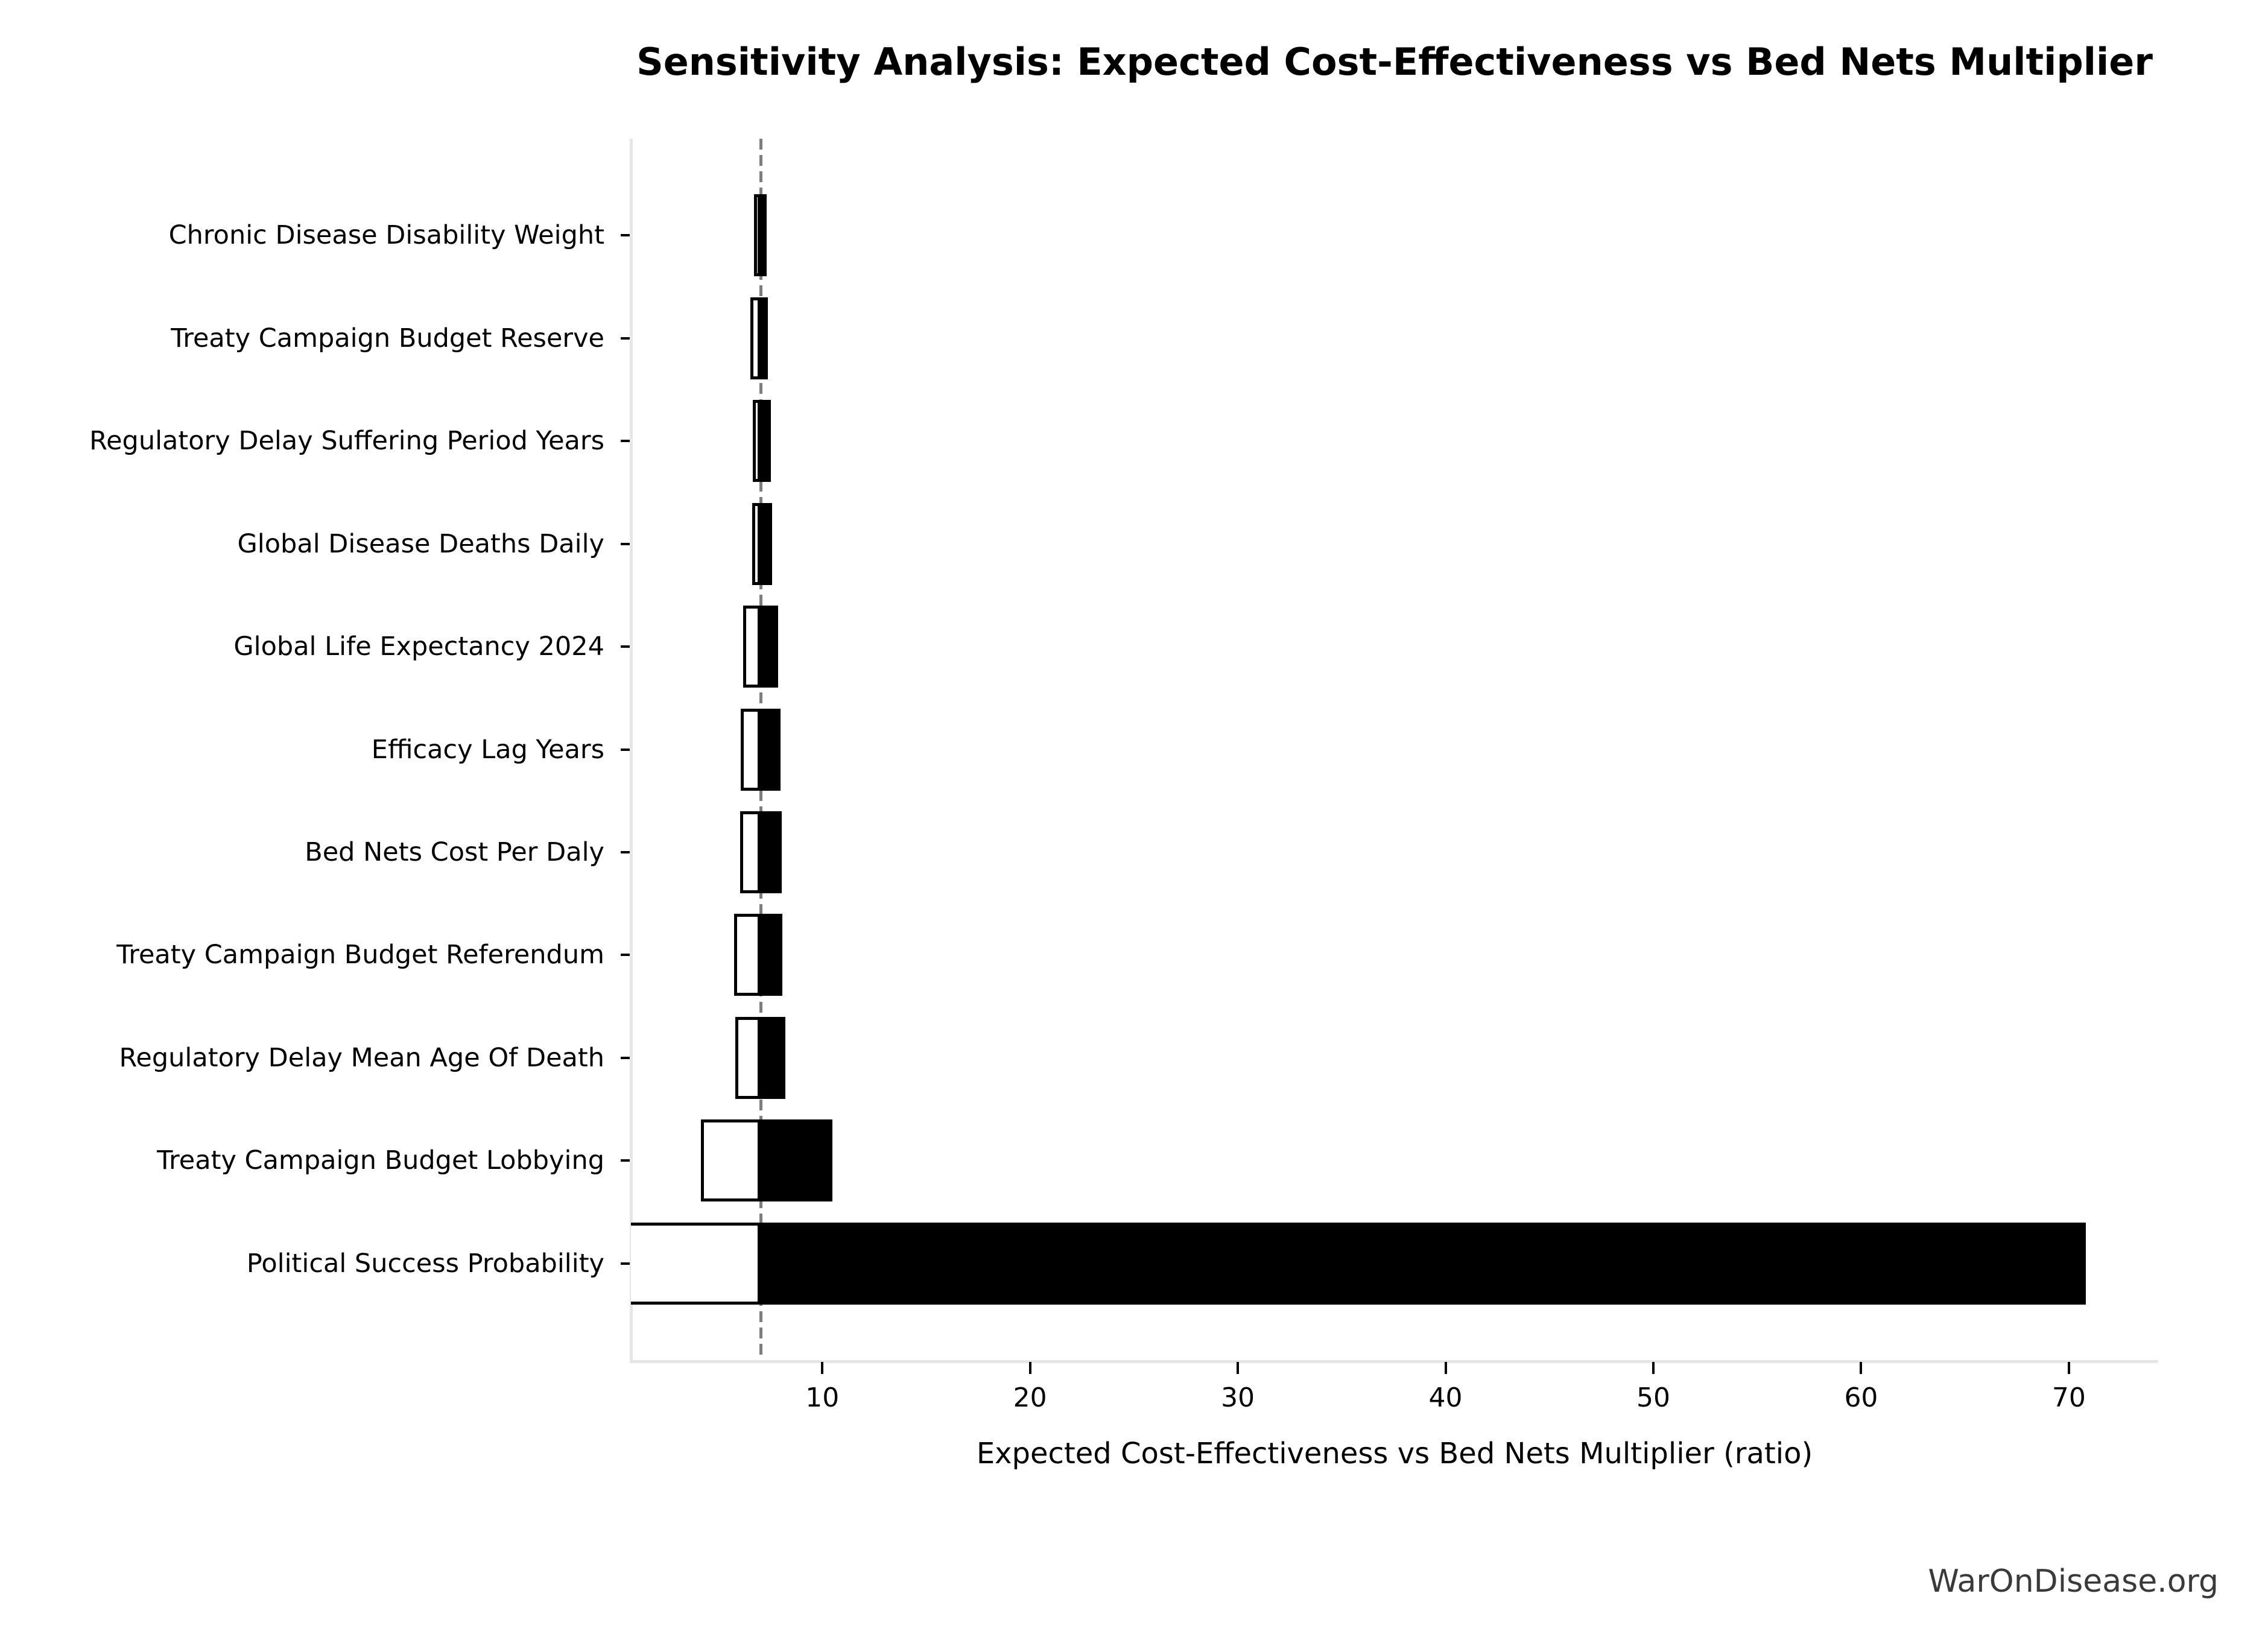 This screenshot has width=2268, height=1646. Describe the element at coordinates (1445, 1397) in the screenshot. I see `x-tick-label: 40` at that location.